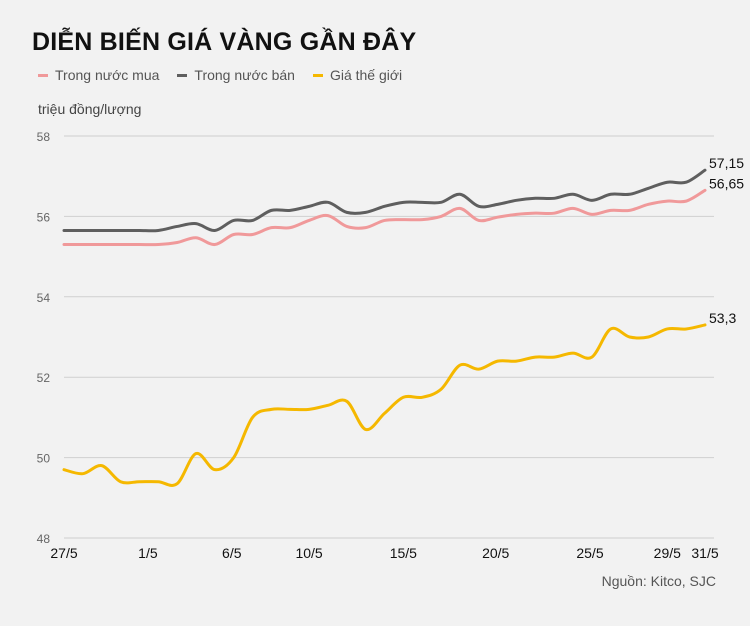 Image resolution: width=750 pixels, height=626 pixels. What do you see at coordinates (44, 459) in the screenshot?
I see `y-tick-label: 50` at bounding box center [44, 459].